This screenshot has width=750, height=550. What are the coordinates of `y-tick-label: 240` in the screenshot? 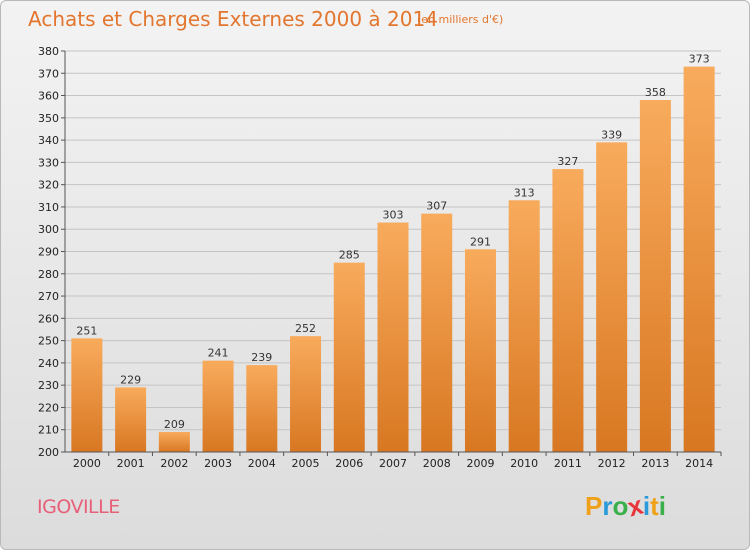 It's located at (48, 363).